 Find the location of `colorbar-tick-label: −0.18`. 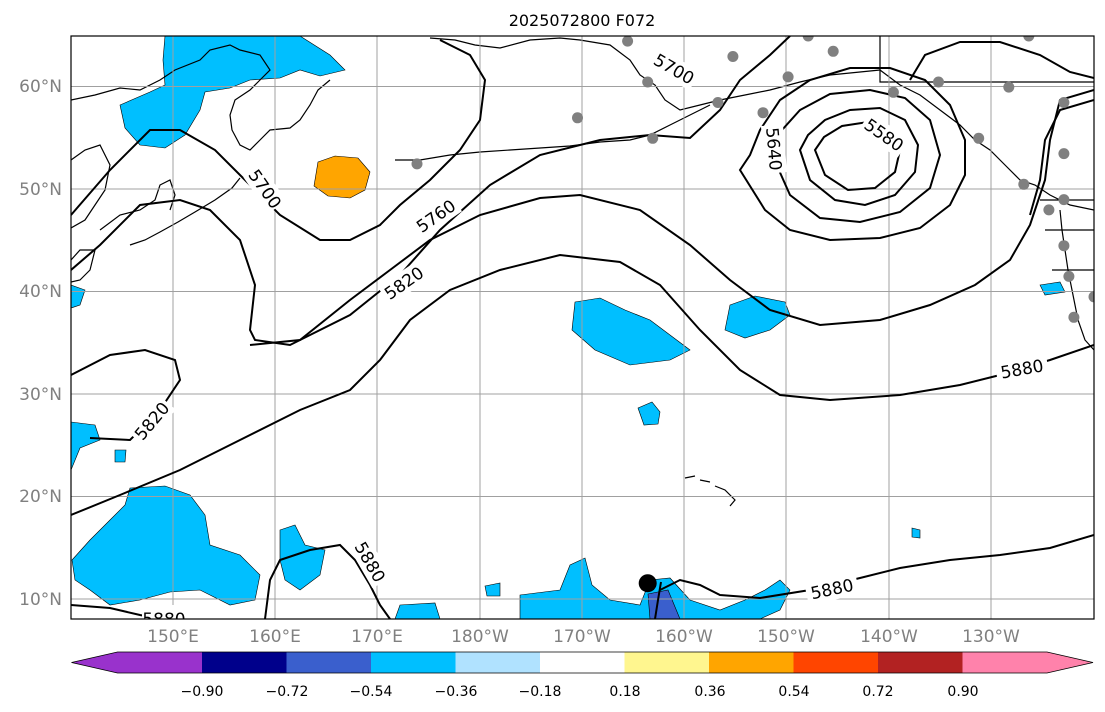

colorbar-tick-label: −0.18 is located at coordinates (540, 692).